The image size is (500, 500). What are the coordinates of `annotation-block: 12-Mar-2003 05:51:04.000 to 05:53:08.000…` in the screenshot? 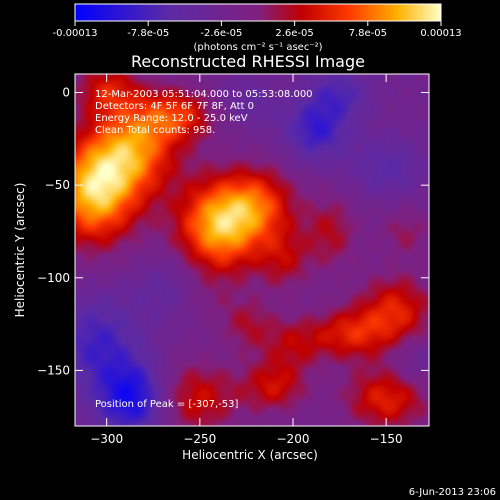 It's located at (204, 112).